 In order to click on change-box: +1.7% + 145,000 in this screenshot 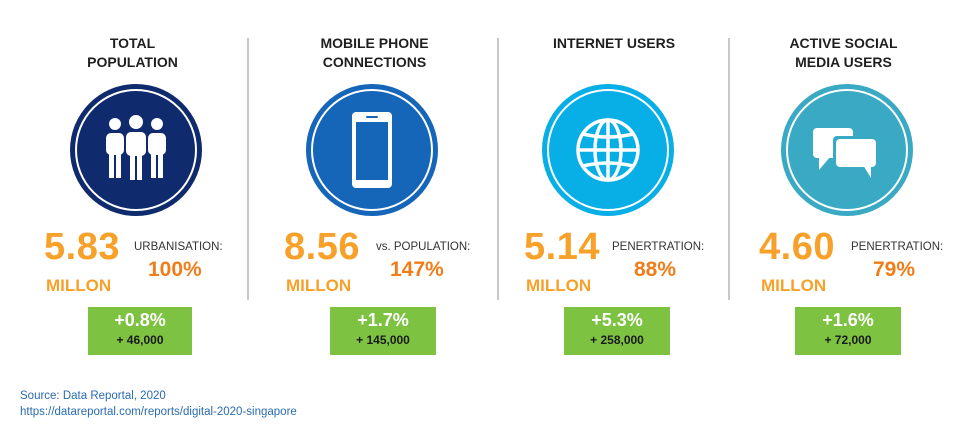, I will do `click(383, 331)`.